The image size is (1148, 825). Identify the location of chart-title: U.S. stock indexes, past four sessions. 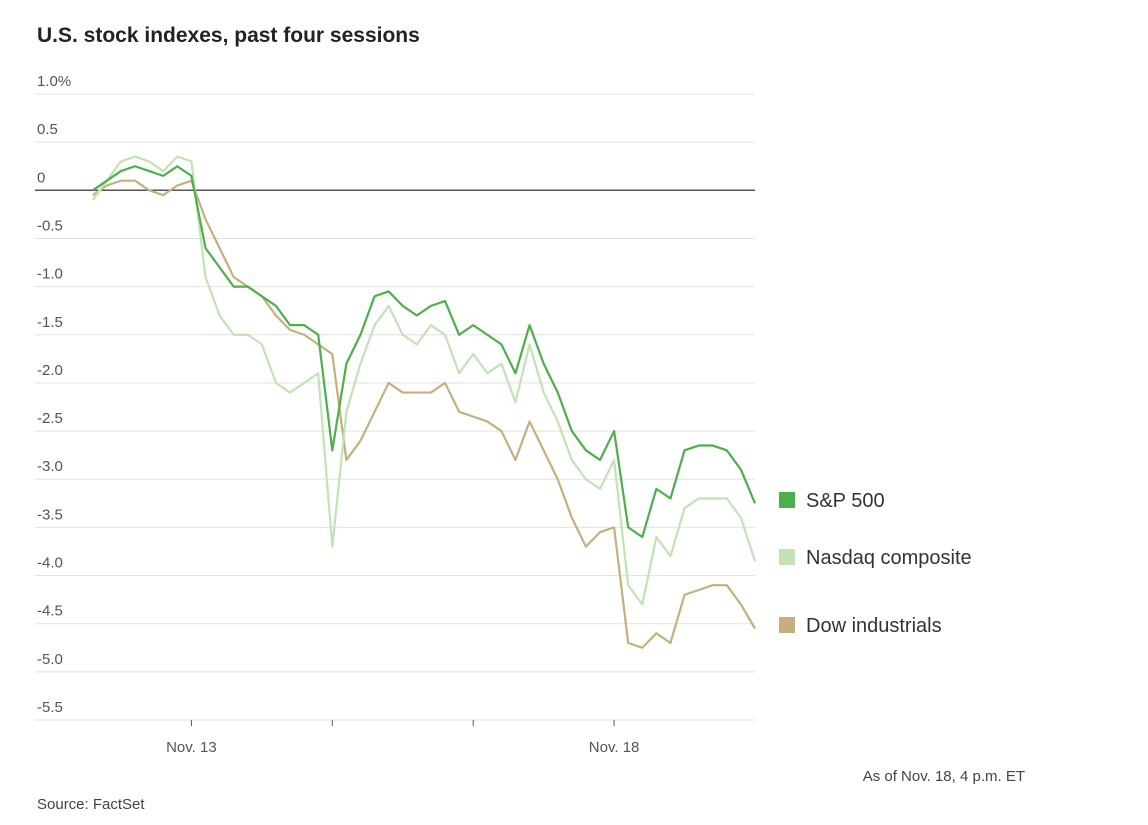
(228, 35).